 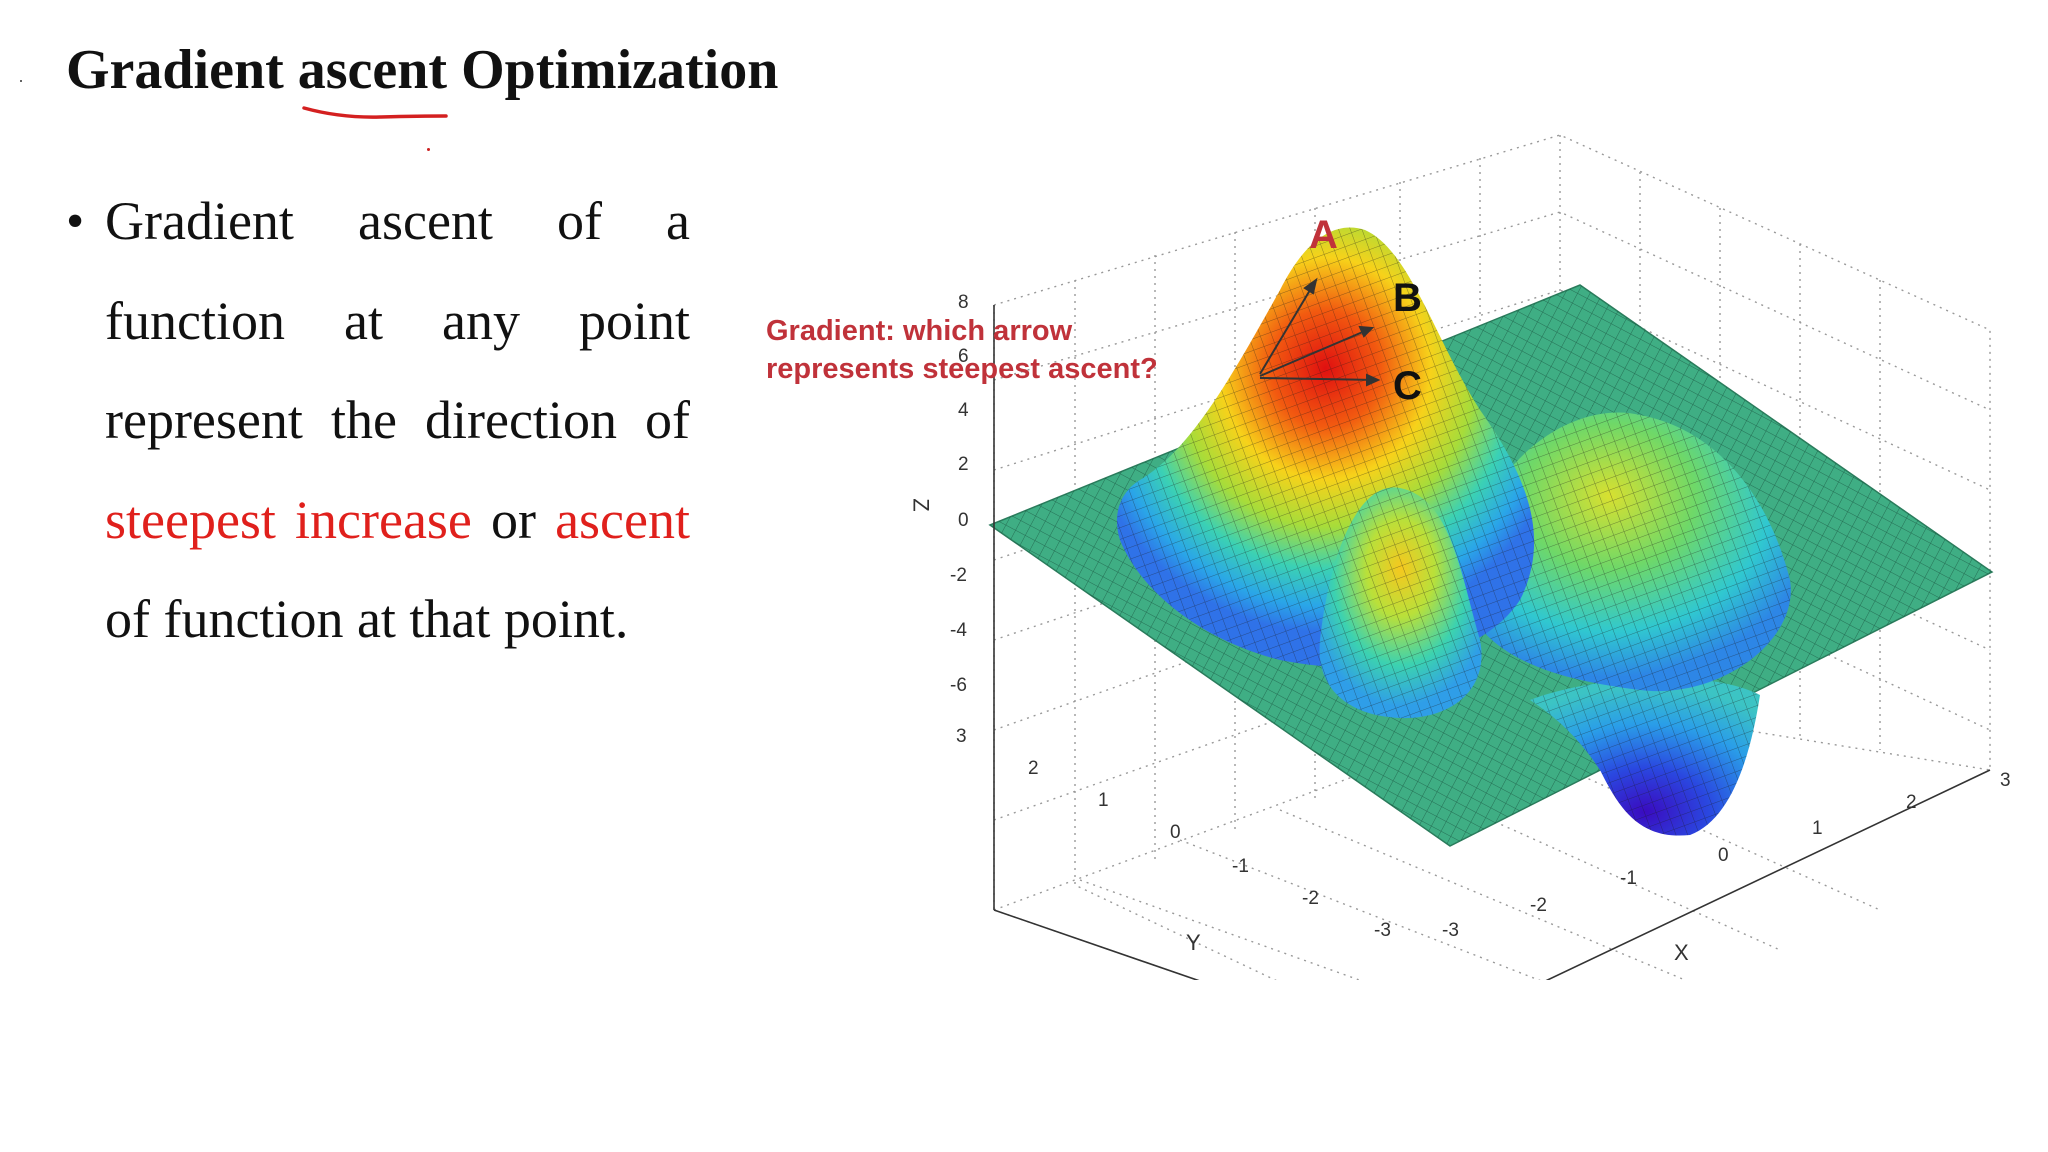 I want to click on y-tick: 1, so click(x=1103, y=800).